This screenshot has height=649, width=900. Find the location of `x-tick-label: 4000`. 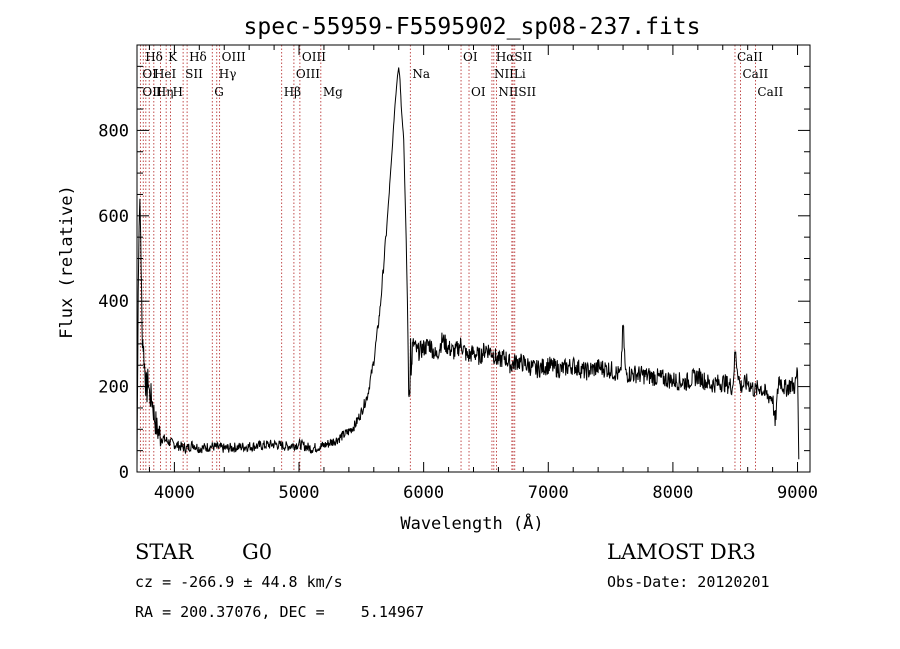

x-tick-label: 4000 is located at coordinates (174, 493).